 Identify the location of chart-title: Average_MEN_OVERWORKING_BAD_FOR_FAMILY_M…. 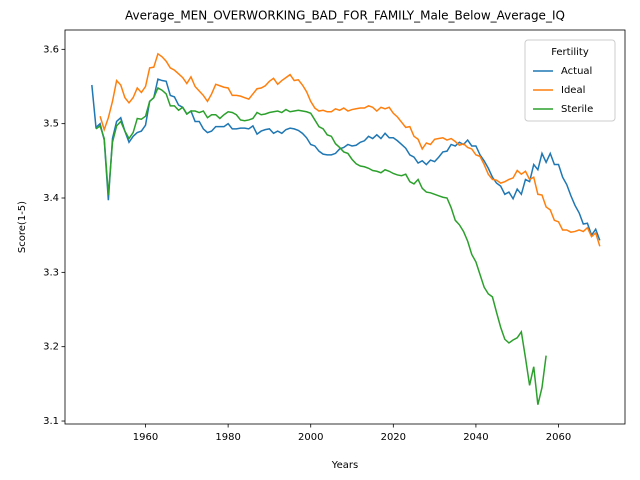
(345, 16).